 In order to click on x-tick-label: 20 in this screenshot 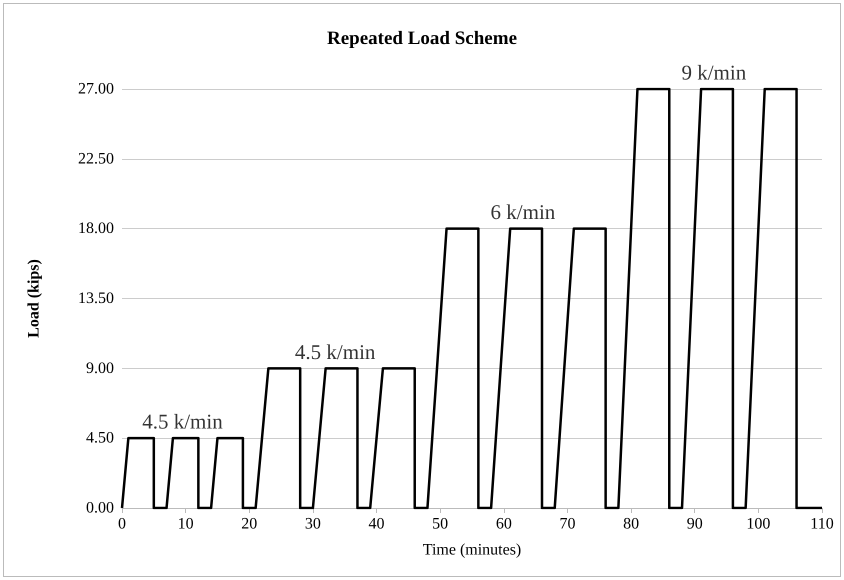, I will do `click(249, 524)`.